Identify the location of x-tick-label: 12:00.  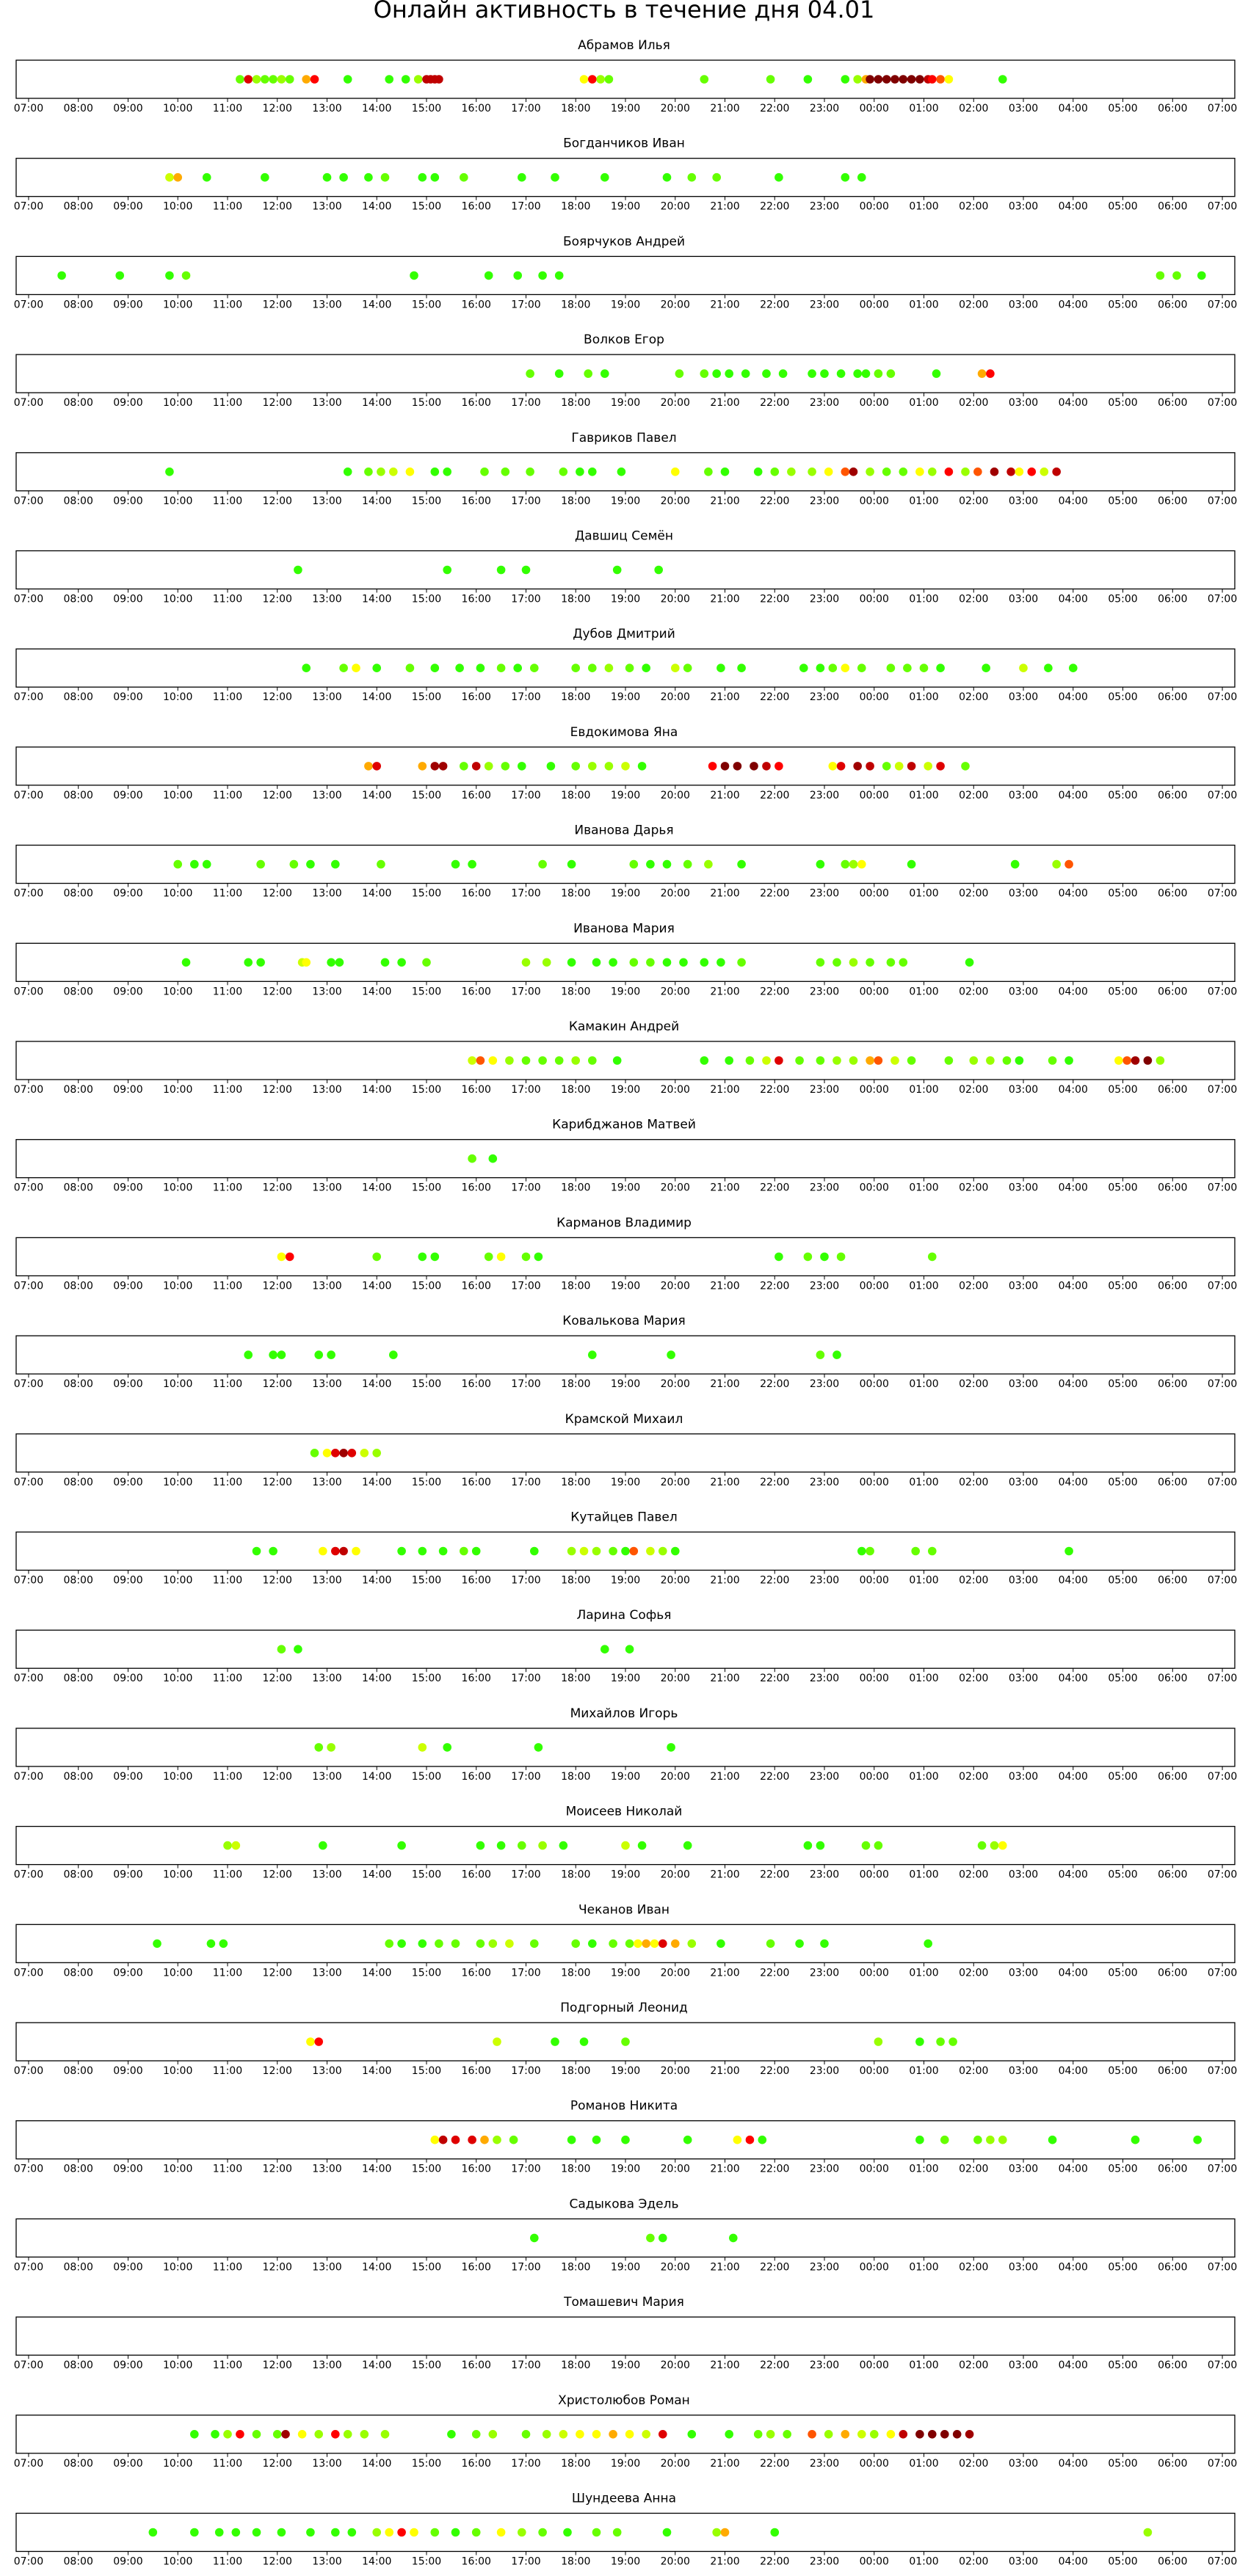
(277, 1875).